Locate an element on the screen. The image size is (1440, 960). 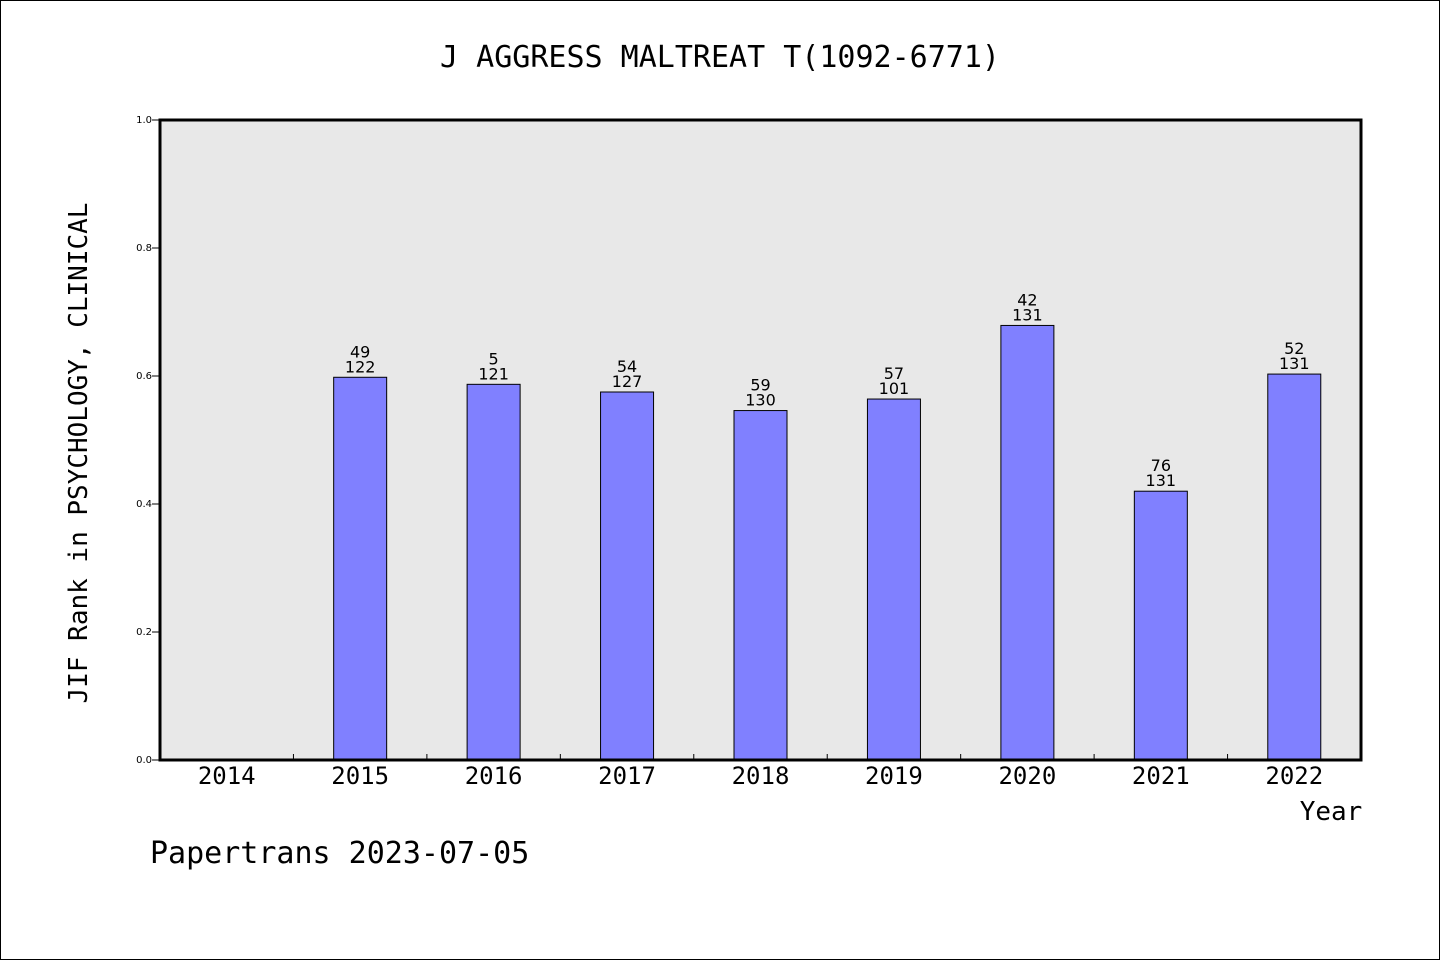
total-label: 130 is located at coordinates (760, 400).